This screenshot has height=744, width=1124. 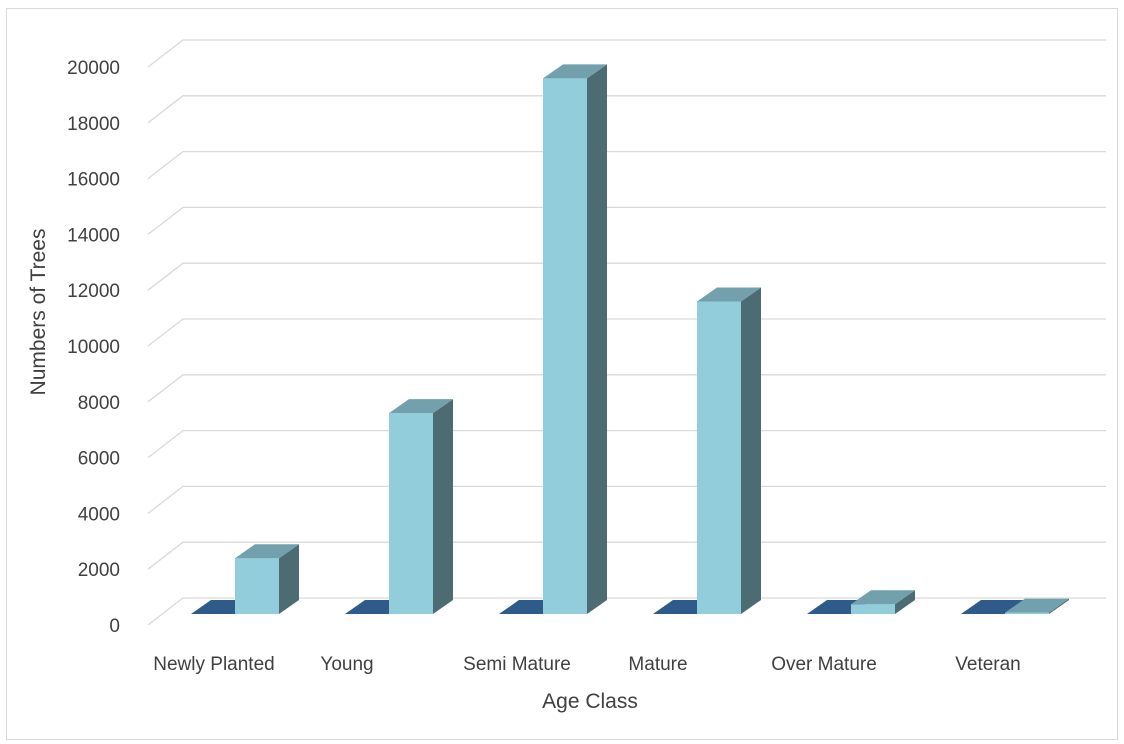 What do you see at coordinates (114, 626) in the screenshot?
I see `y-tick-label: 0` at bounding box center [114, 626].